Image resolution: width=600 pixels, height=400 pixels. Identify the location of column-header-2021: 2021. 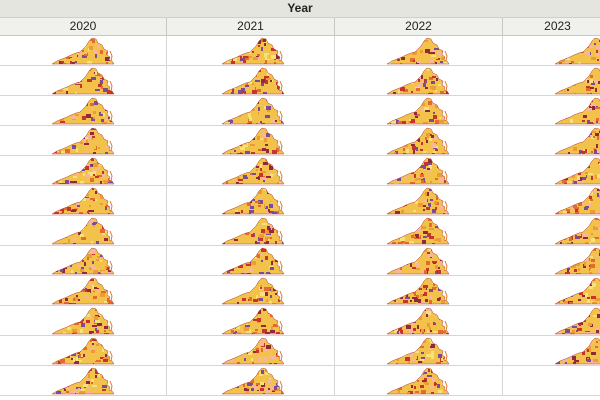
(251, 26).